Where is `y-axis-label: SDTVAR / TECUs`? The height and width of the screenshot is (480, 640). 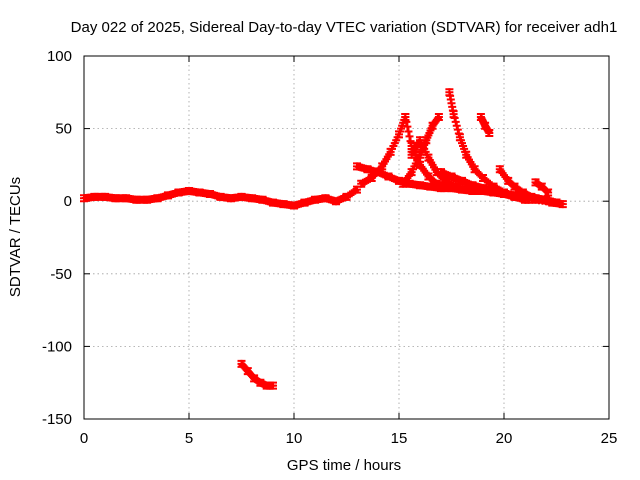 y-axis-label: SDTVAR / TECUs is located at coordinates (15, 237).